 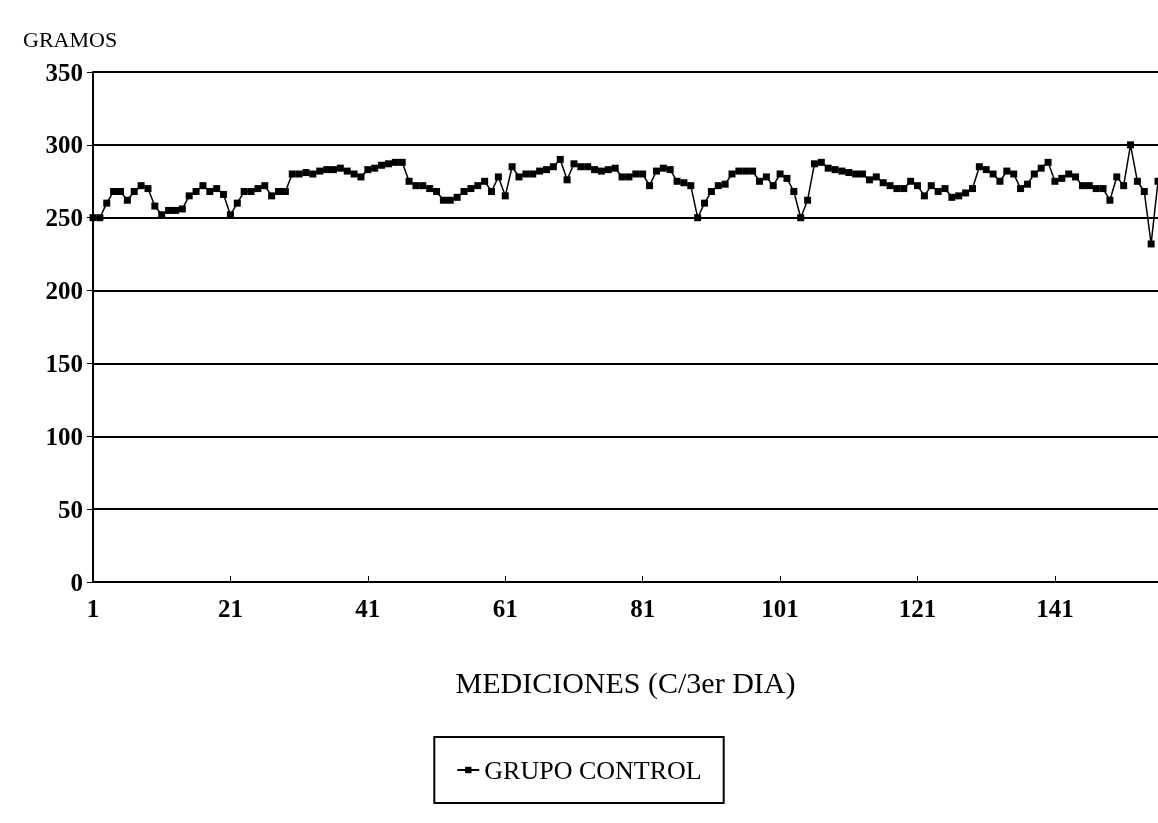 What do you see at coordinates (1055, 608) in the screenshot?
I see `x-tick-label: 141` at bounding box center [1055, 608].